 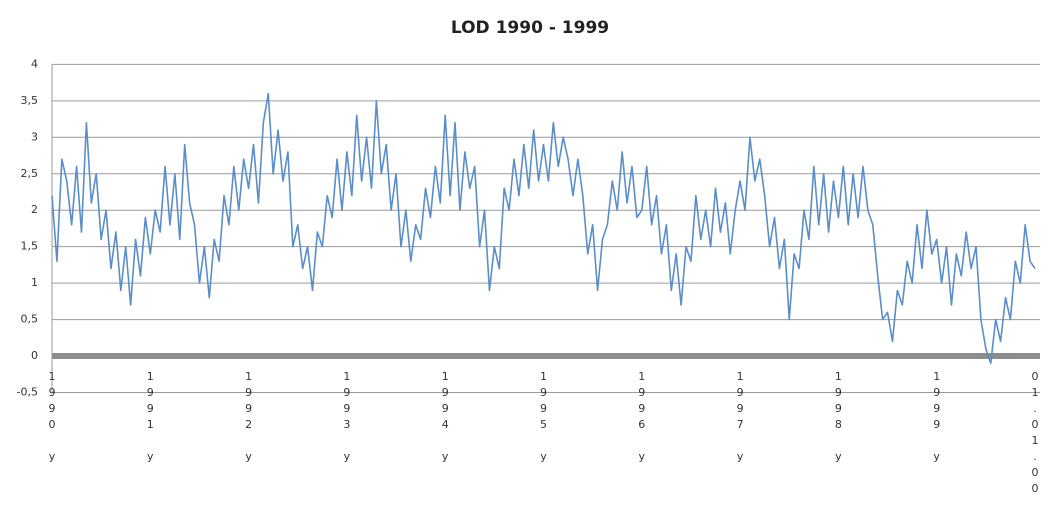 What do you see at coordinates (34, 355) in the screenshot?
I see `y-tick-label: 0` at bounding box center [34, 355].